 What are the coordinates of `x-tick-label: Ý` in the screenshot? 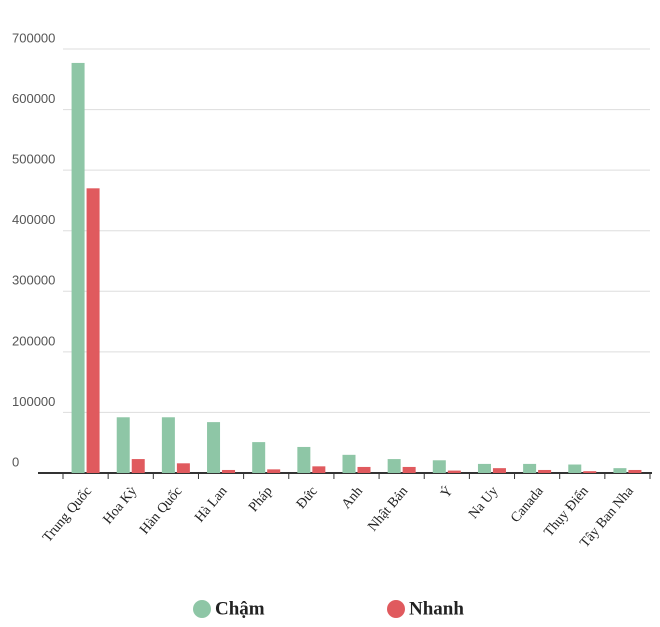 It's located at (447, 492).